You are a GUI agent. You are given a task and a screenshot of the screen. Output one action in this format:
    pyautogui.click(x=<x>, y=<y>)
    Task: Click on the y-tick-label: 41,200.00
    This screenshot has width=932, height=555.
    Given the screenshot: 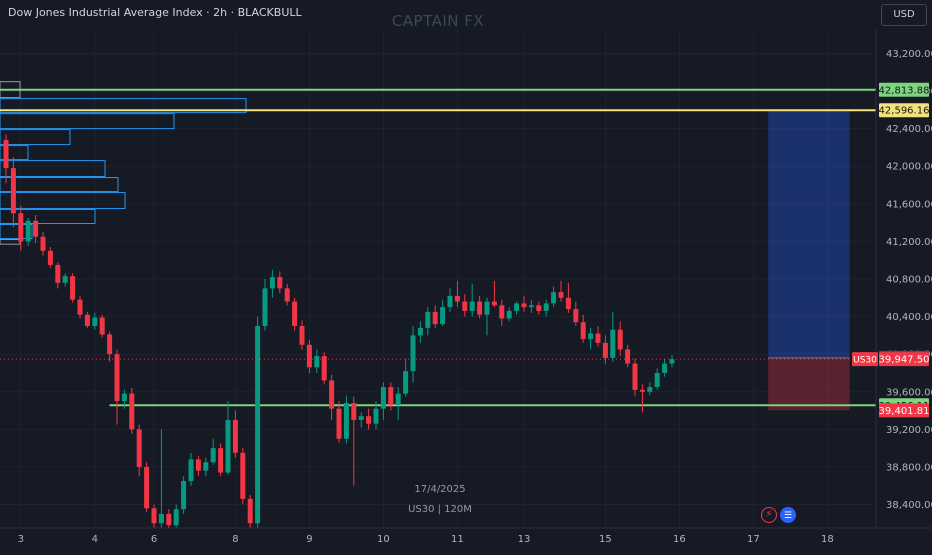 What is the action you would take?
    pyautogui.click(x=909, y=242)
    